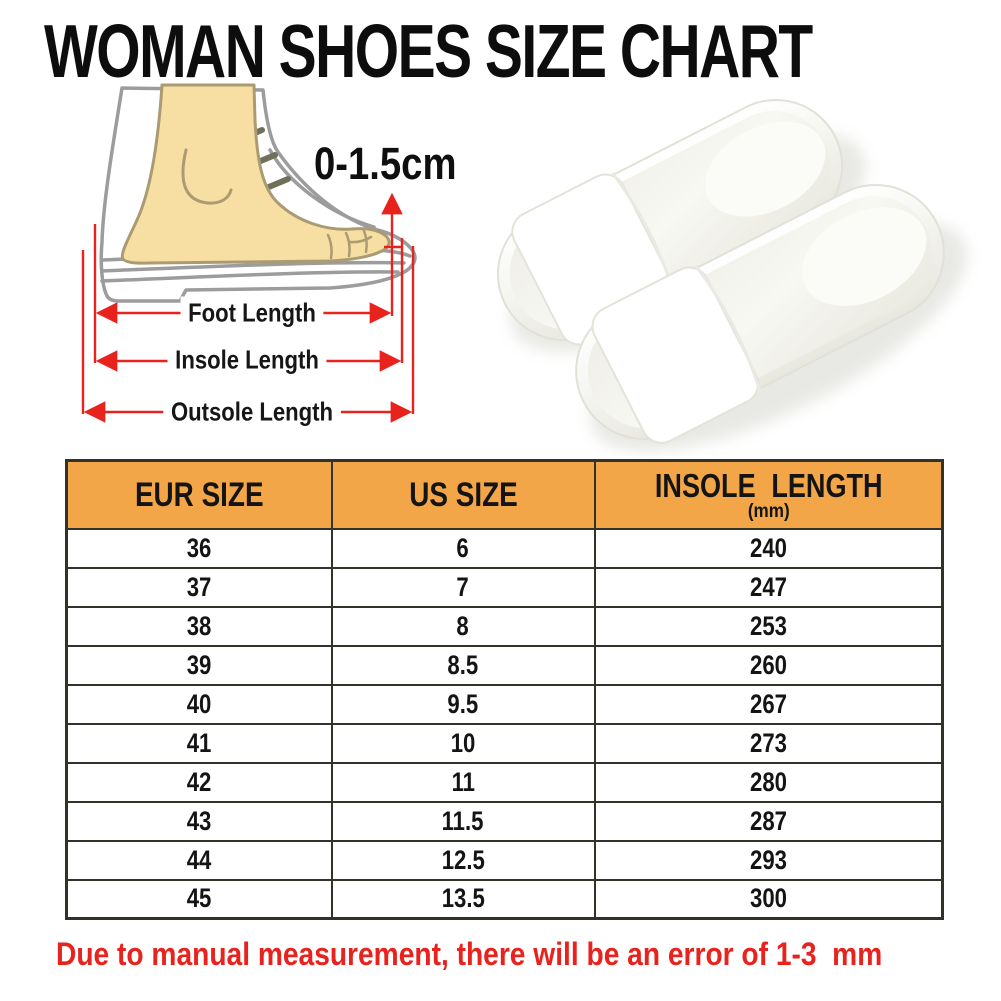 The image size is (1001, 1001). What do you see at coordinates (768, 782) in the screenshot?
I see `insole-length-cell: 280` at bounding box center [768, 782].